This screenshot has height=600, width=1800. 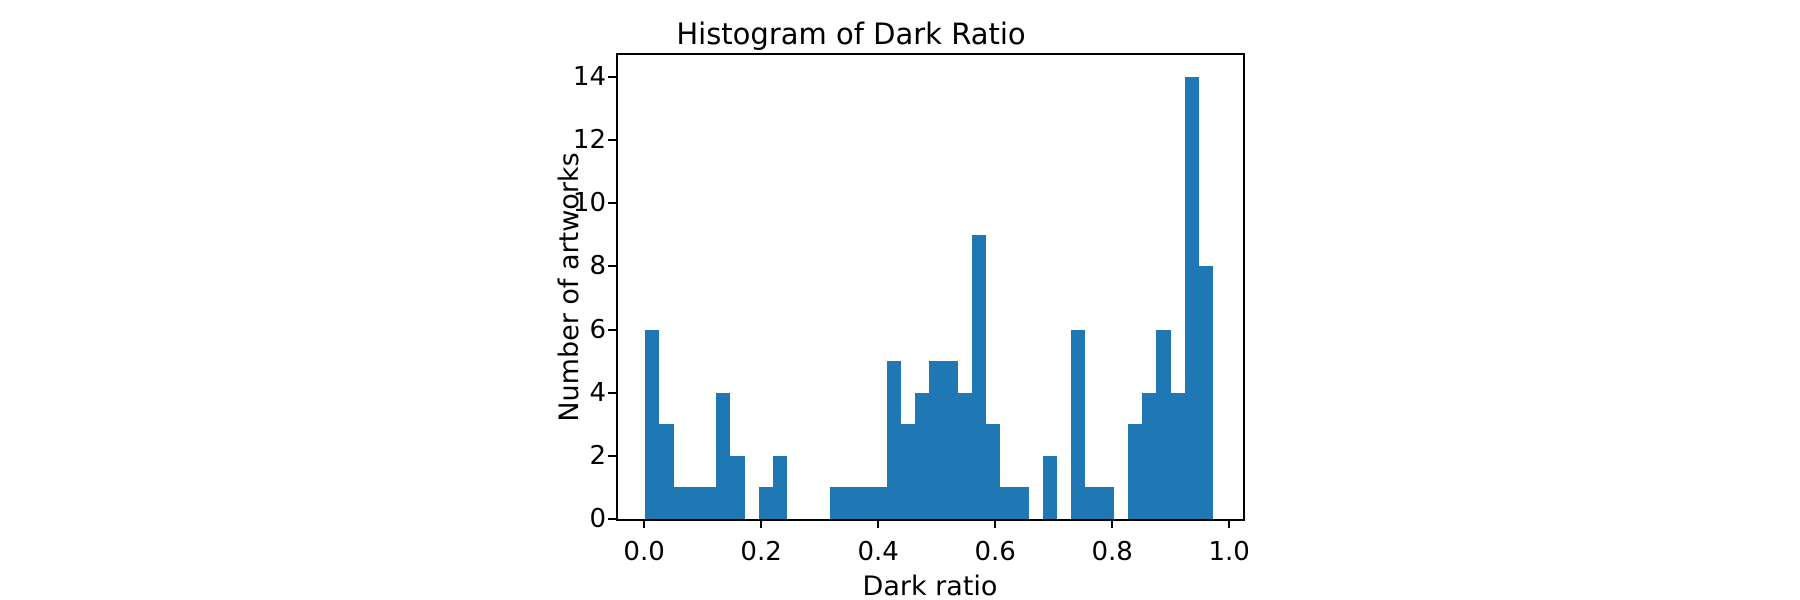 What do you see at coordinates (597, 392) in the screenshot?
I see `y-tick-label: 4` at bounding box center [597, 392].